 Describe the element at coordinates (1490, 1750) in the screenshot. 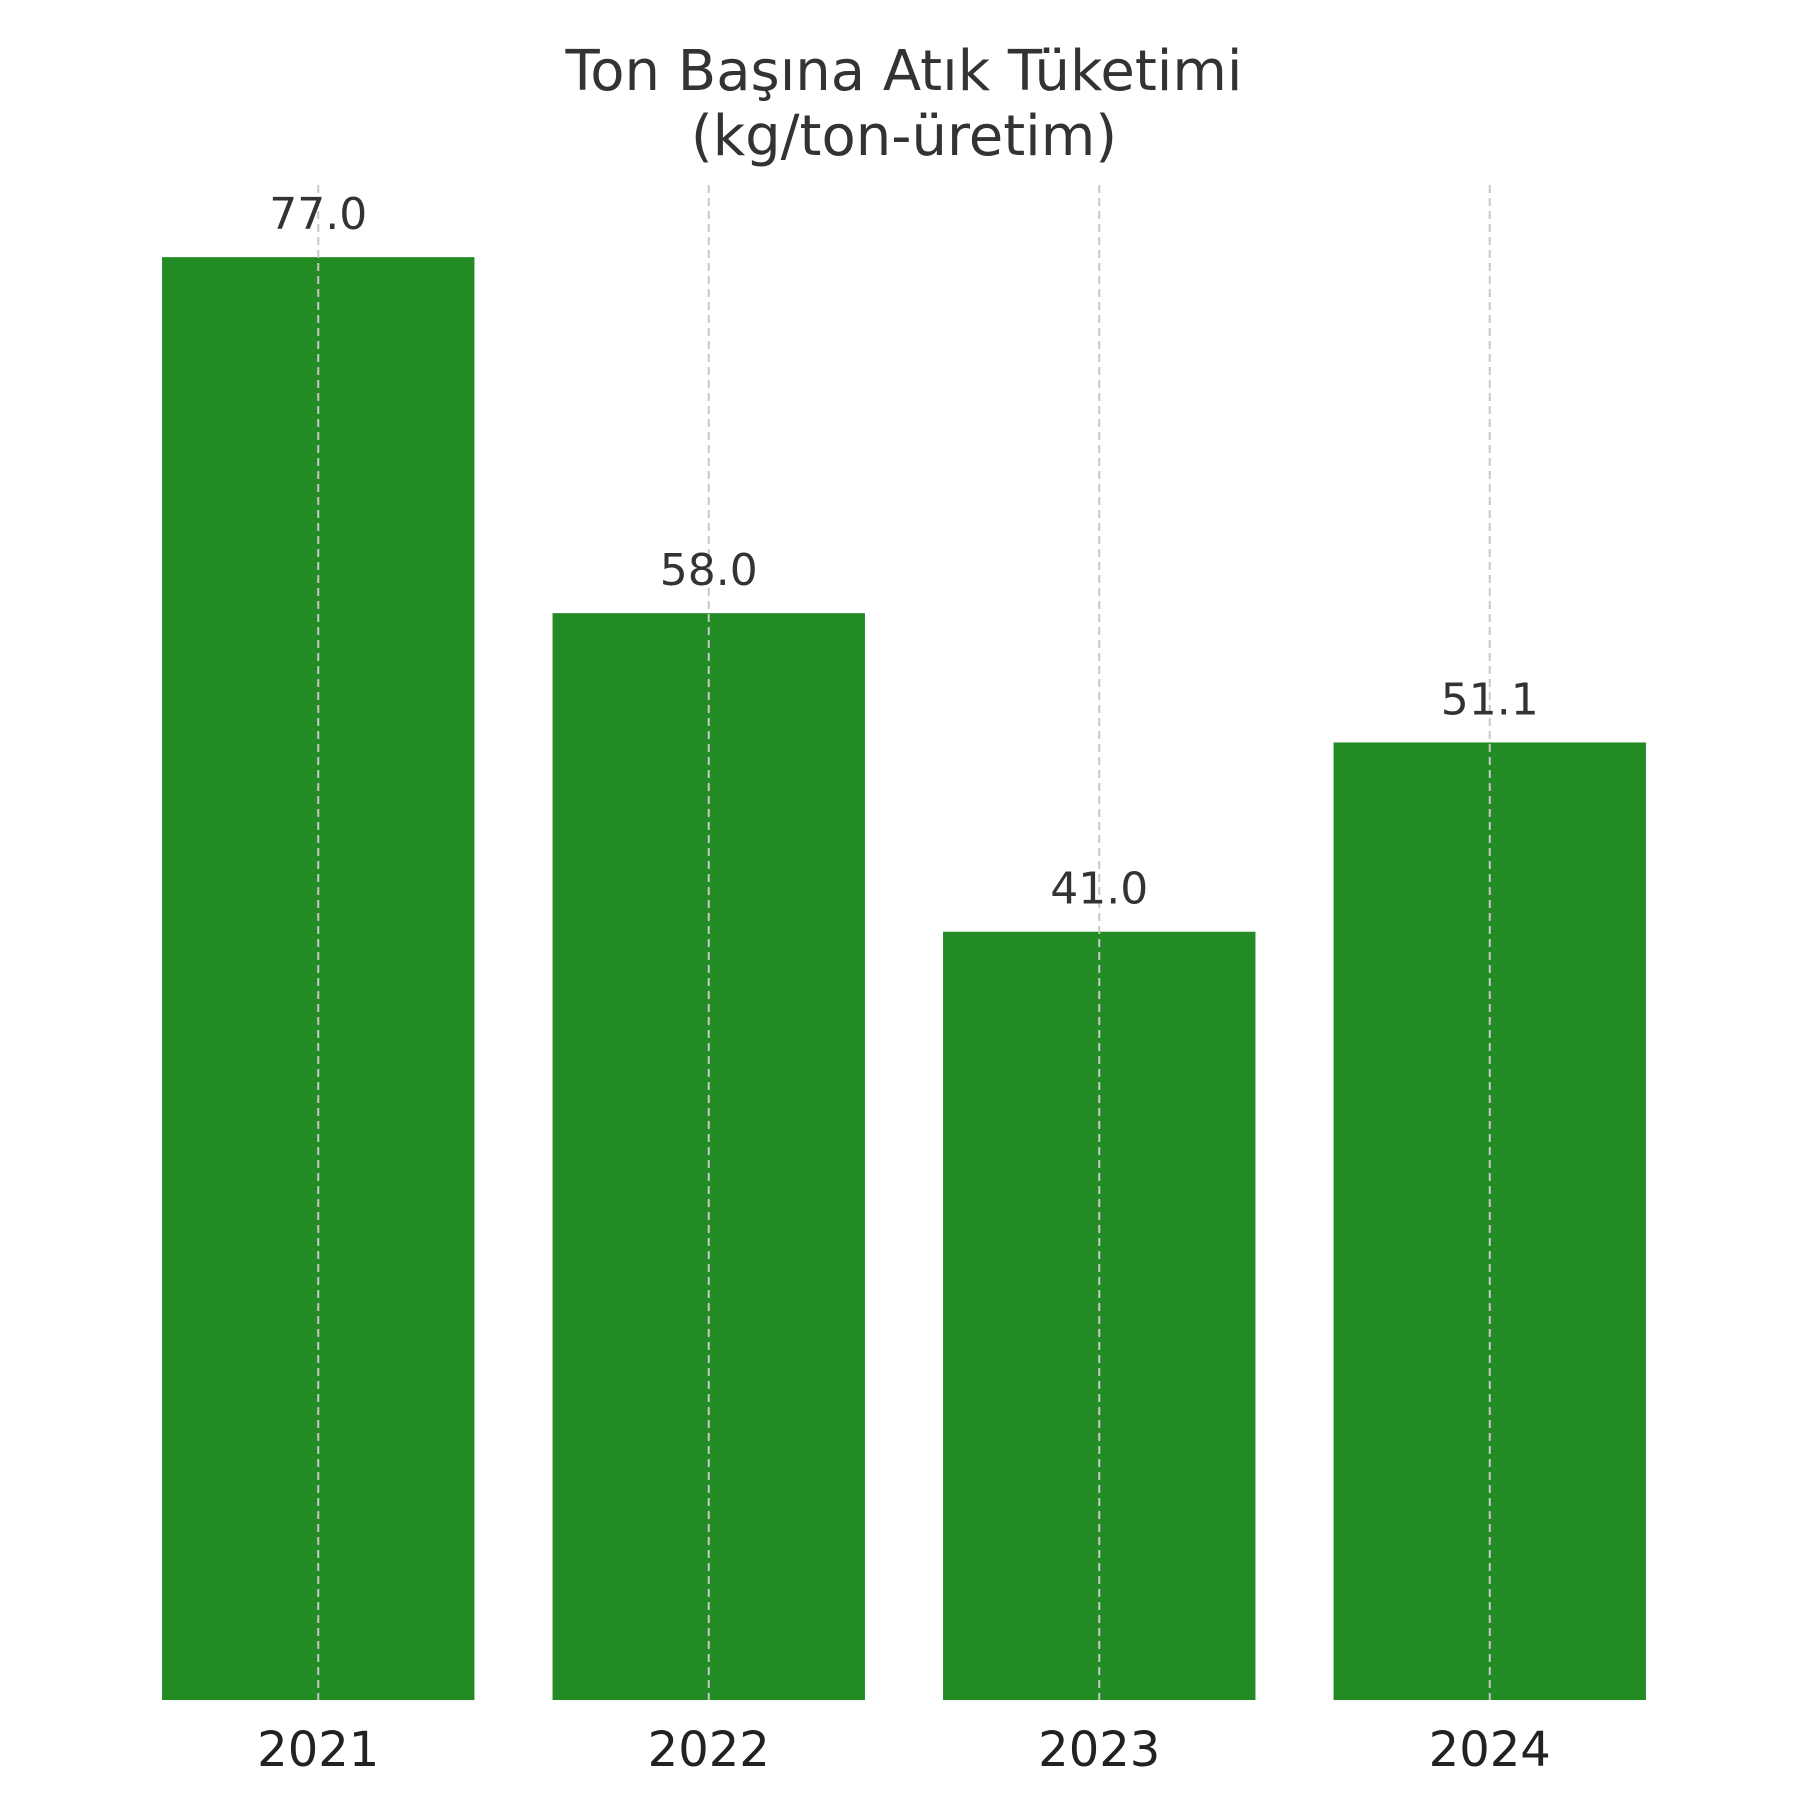

I see `x-tick-label-2024: 2024` at that location.